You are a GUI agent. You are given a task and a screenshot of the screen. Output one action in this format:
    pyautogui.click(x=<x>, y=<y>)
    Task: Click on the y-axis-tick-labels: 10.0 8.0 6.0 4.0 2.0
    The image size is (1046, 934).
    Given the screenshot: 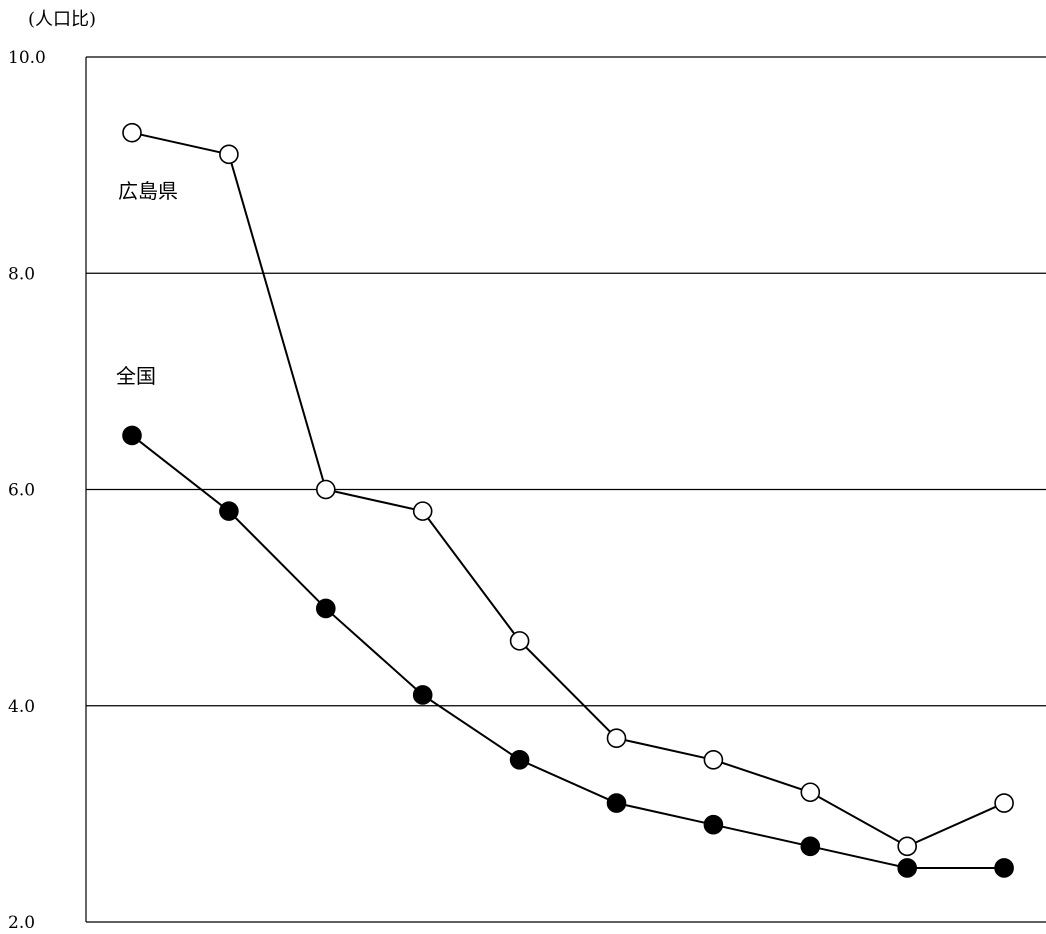 What is the action you would take?
    pyautogui.click(x=27, y=490)
    